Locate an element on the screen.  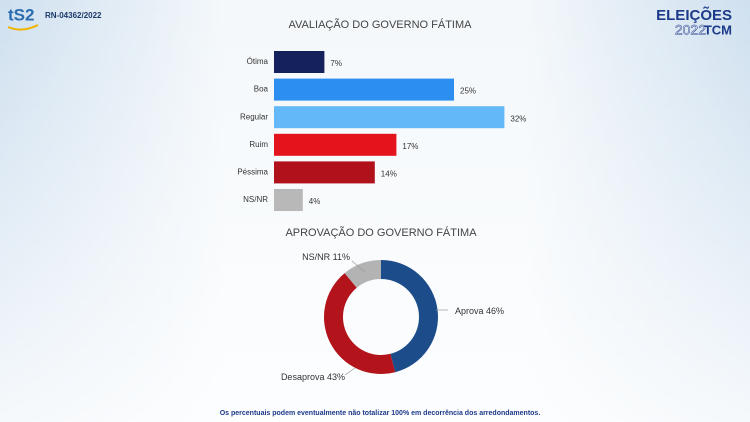
category-label: Desaprova is located at coordinates (303, 377).